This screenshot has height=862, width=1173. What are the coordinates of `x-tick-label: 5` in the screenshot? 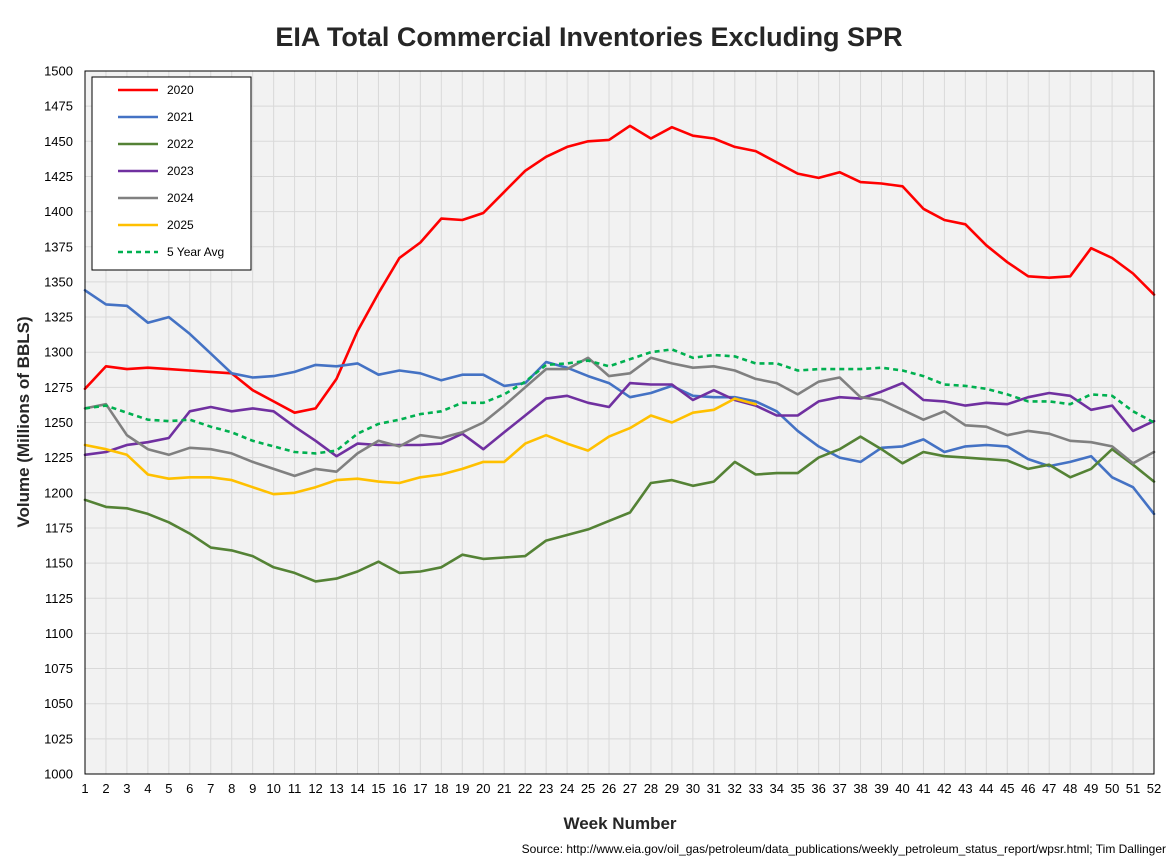 It's located at (168, 788).